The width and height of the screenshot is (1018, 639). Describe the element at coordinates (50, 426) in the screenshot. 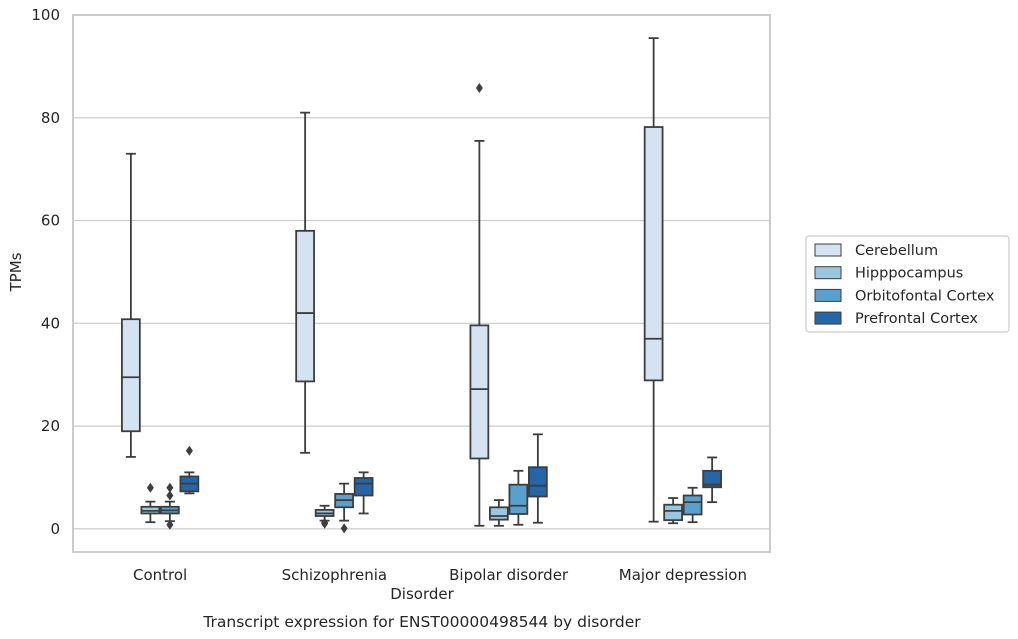

I see `y-tick-label: 20` at that location.